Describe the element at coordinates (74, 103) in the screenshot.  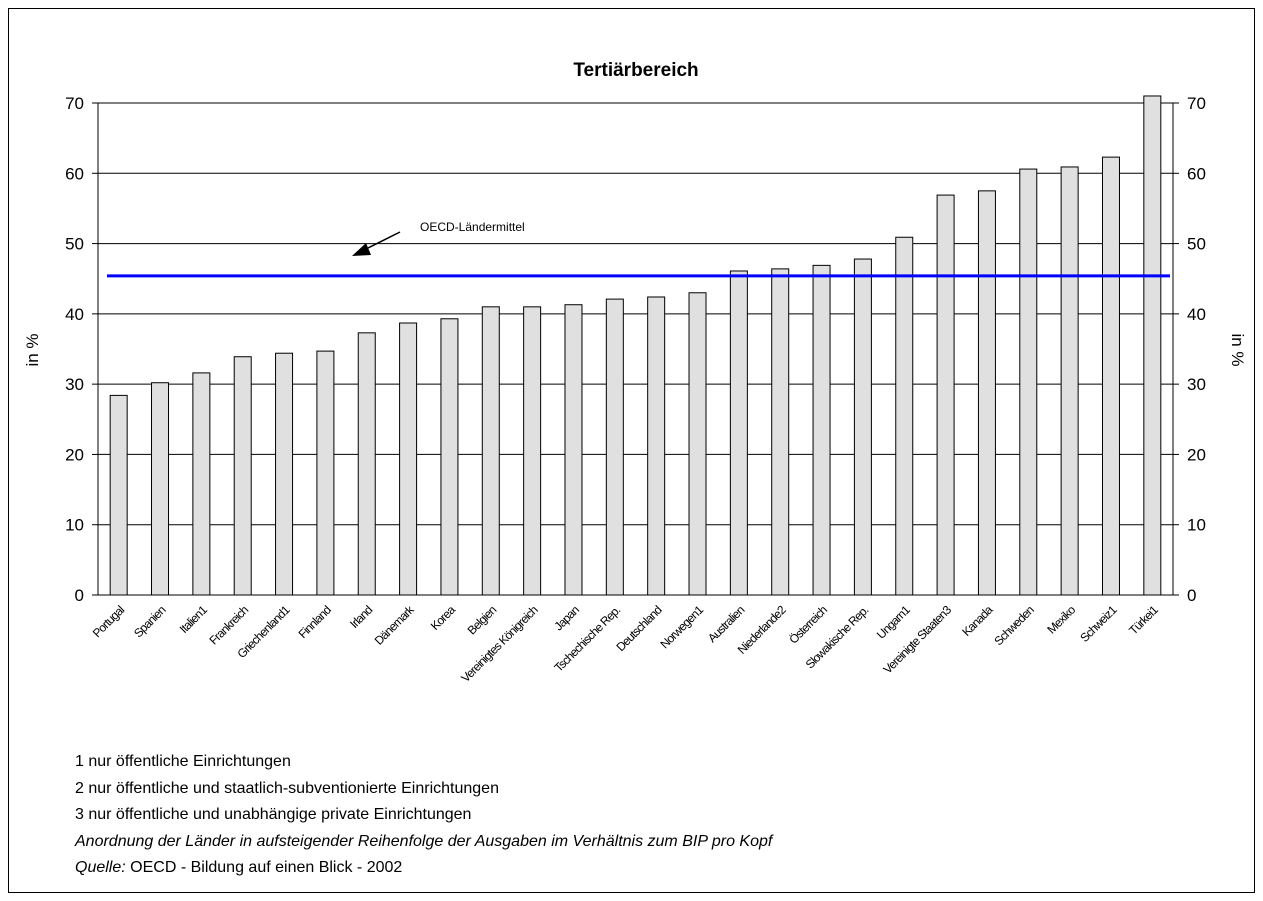
I see `y-tick-label: 70` at that location.